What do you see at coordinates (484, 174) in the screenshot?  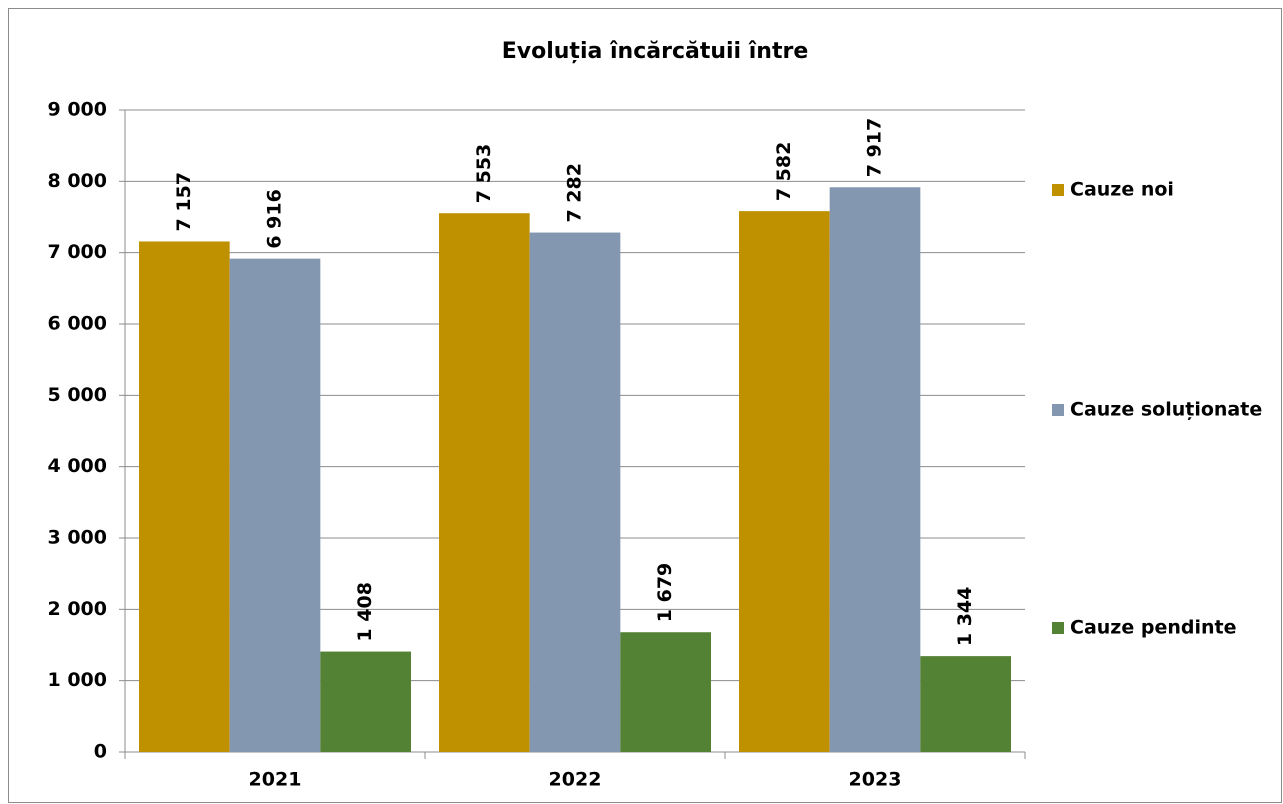 I see `data-label: 7 553` at bounding box center [484, 174].